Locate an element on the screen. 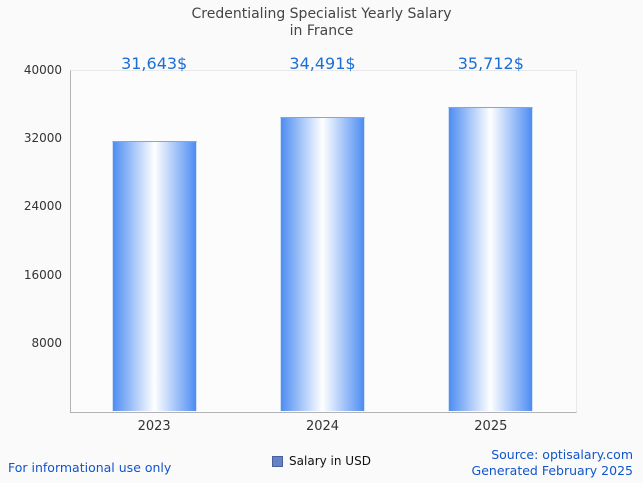  bar-value-label: 31,643$ is located at coordinates (154, 63).